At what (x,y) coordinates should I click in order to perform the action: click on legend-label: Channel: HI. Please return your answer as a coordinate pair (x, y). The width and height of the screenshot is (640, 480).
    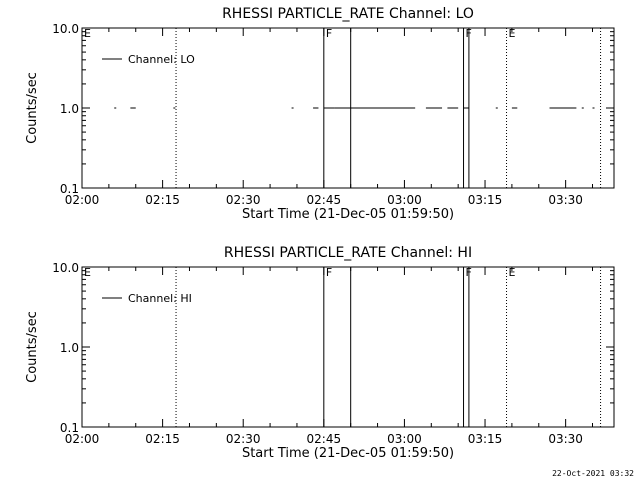
    Looking at the image, I should click on (160, 298).